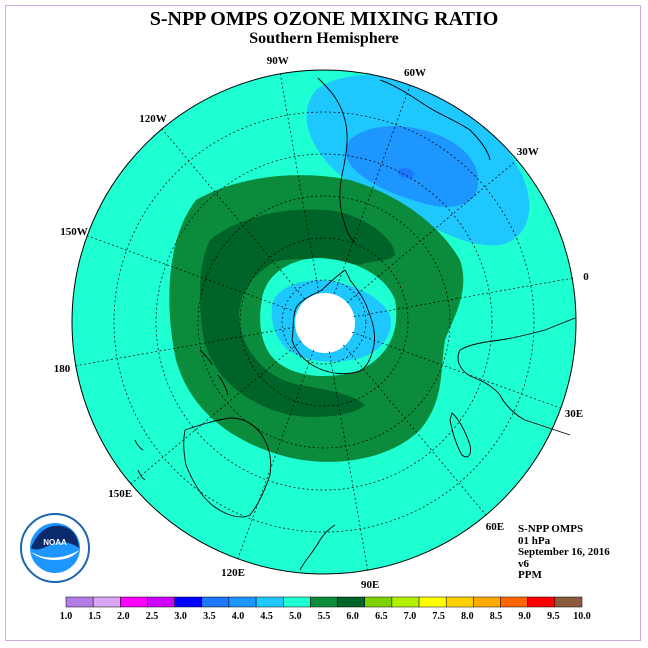  Describe the element at coordinates (295, 616) in the screenshot. I see `colorbar-tick-label: 5.0` at that location.